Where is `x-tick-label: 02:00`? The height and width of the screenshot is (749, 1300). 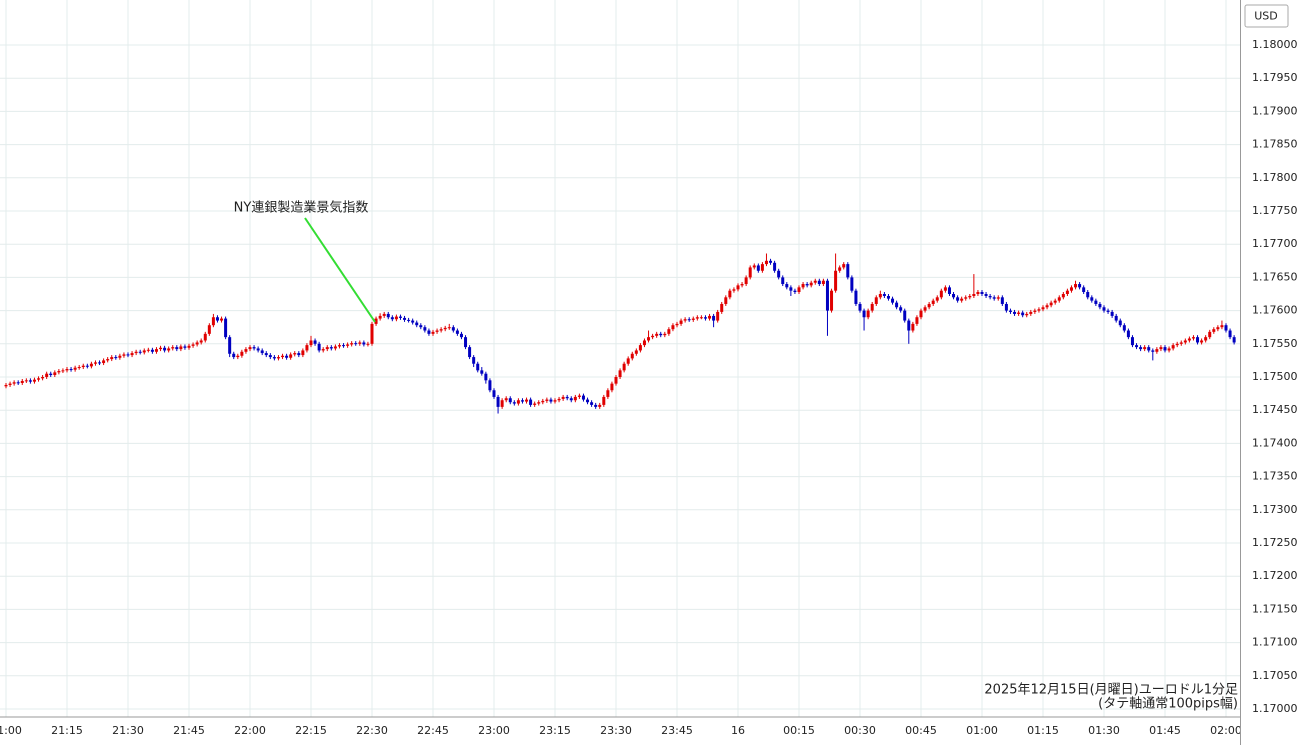
x-tick-label: 02:00 is located at coordinates (1226, 730).